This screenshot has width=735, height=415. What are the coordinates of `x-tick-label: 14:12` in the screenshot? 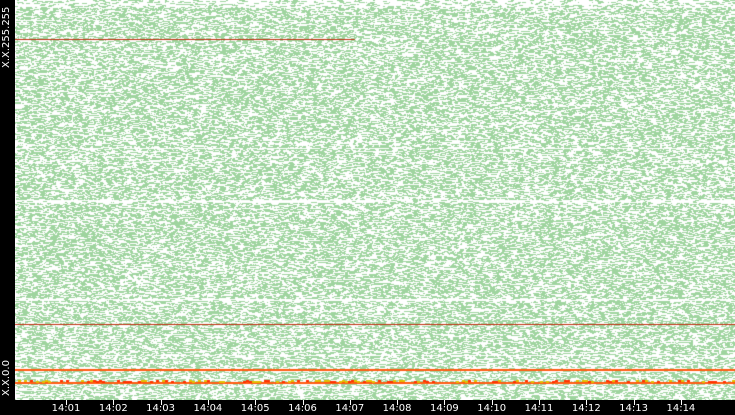 It's located at (586, 408).